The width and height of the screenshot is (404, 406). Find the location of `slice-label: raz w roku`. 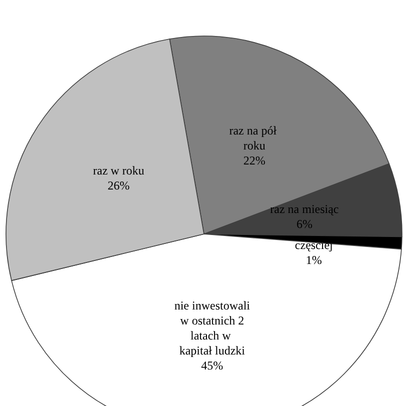

slice-label: raz w roku is located at coordinates (118, 171).